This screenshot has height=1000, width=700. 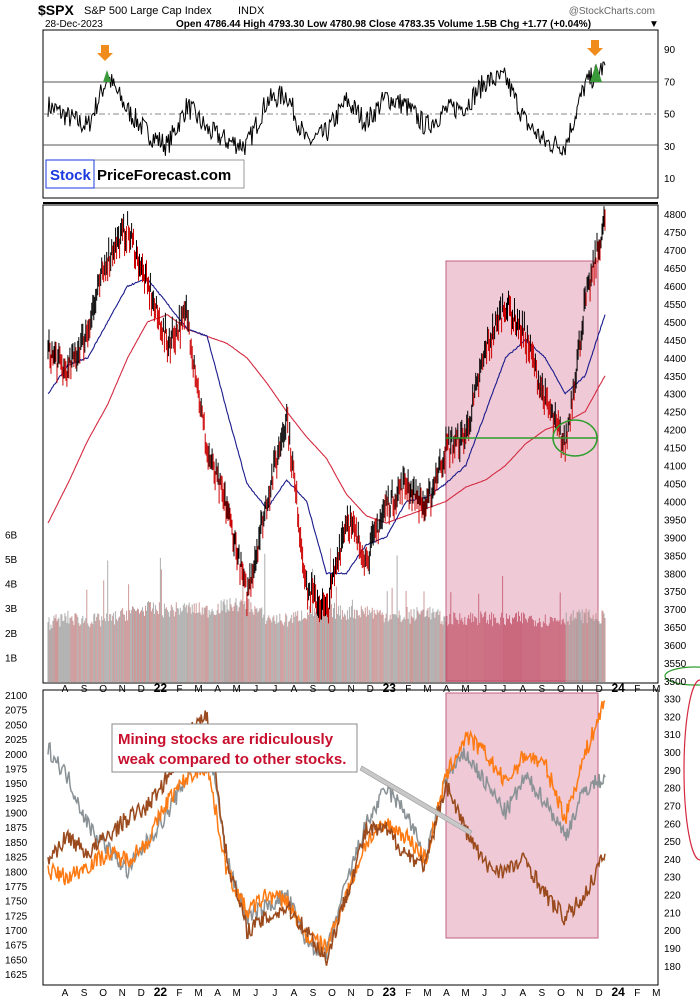 What do you see at coordinates (672, 824) in the screenshot?
I see `right-tick-label: 260` at bounding box center [672, 824].